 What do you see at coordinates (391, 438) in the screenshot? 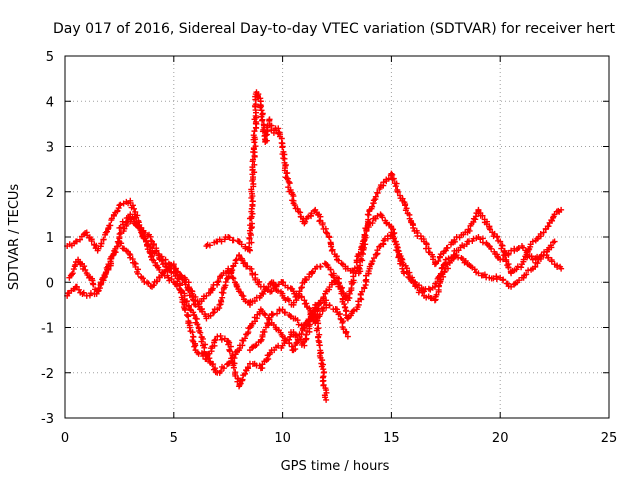
I see `x-tick-label: 15` at bounding box center [391, 438].